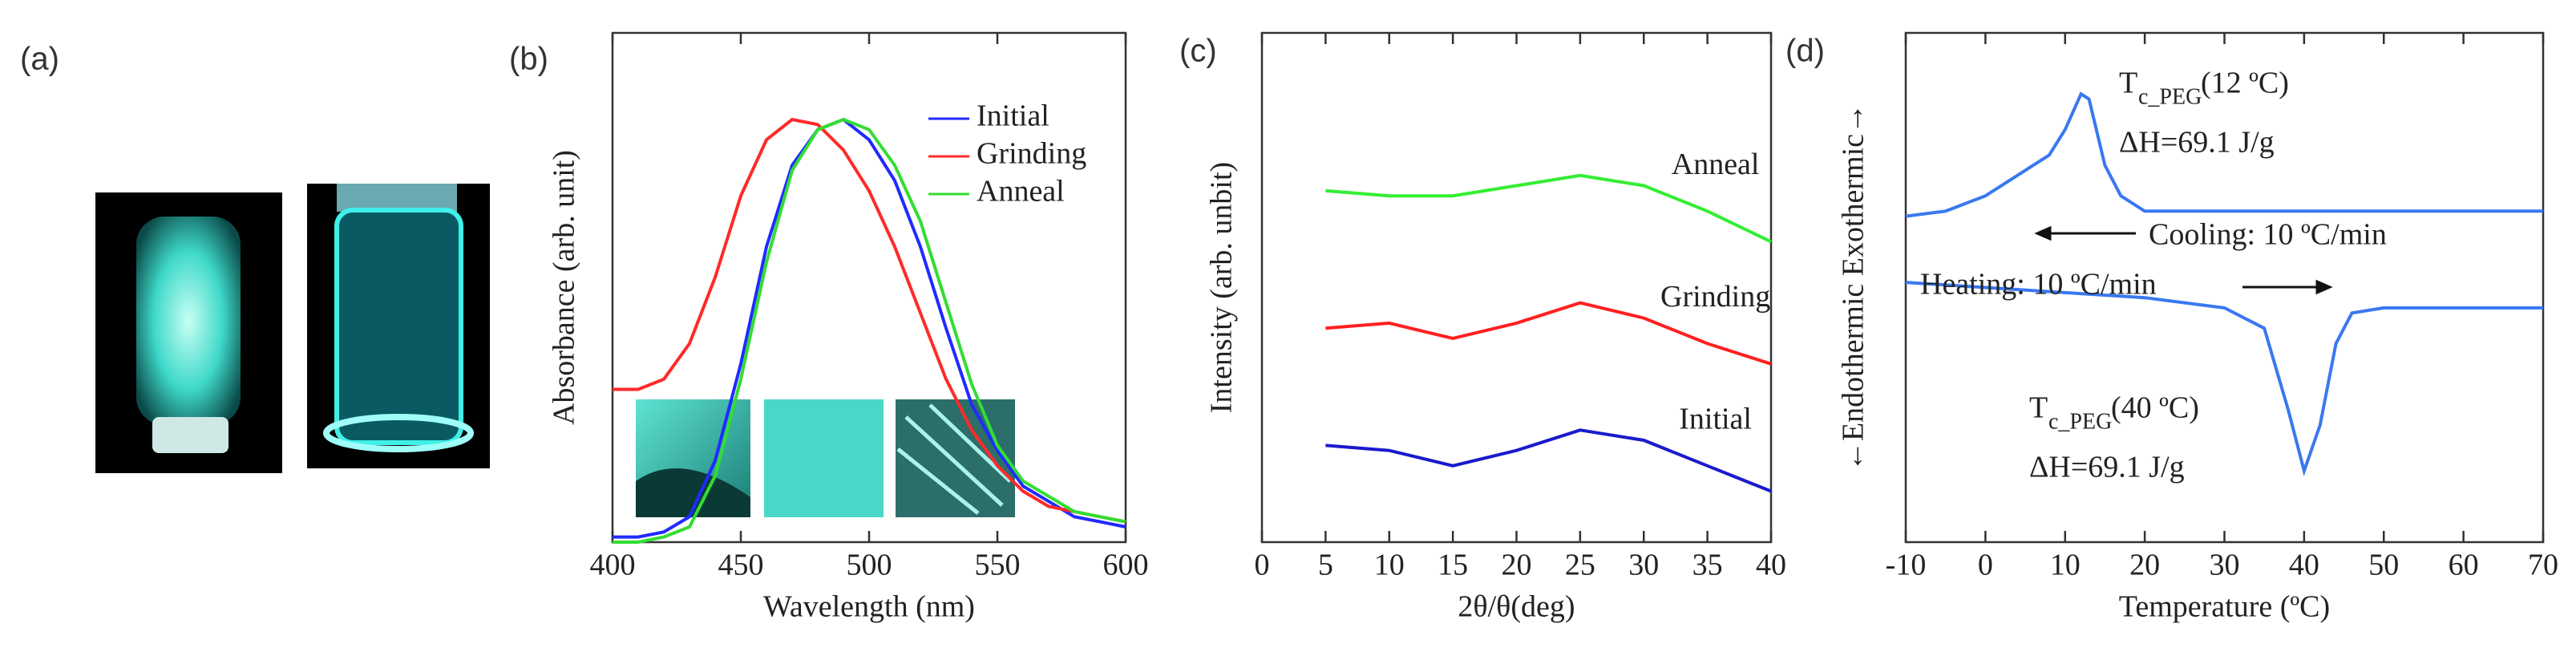  I want to click on panel-label: (d), so click(1805, 51).